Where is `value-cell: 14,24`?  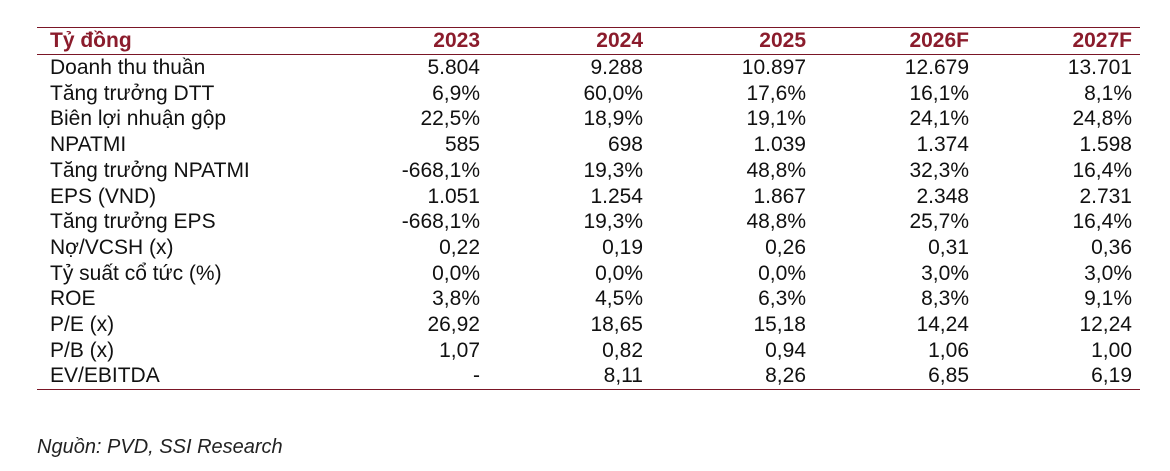
value-cell: 14,24 is located at coordinates (942, 325).